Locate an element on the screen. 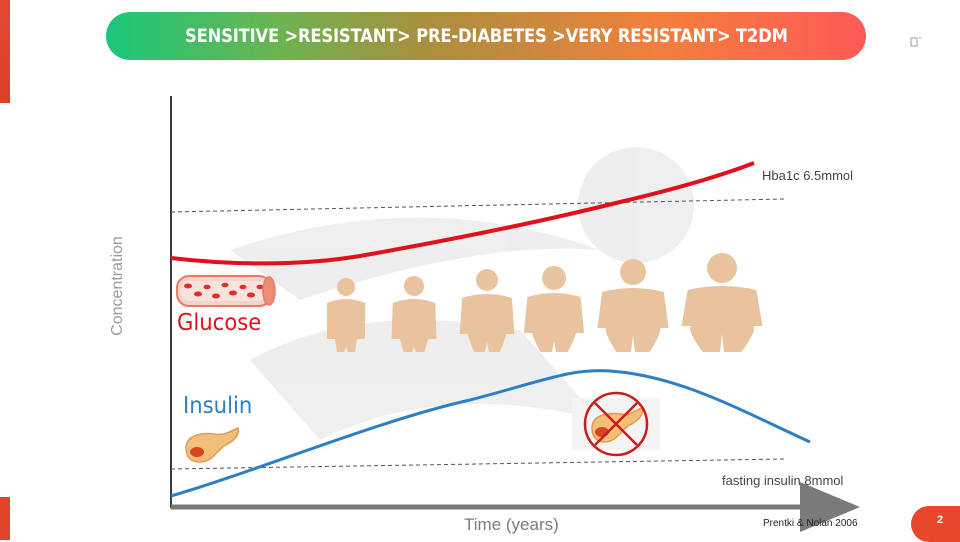 This screenshot has height=542, width=960. glucose-curve is located at coordinates (462, 213).